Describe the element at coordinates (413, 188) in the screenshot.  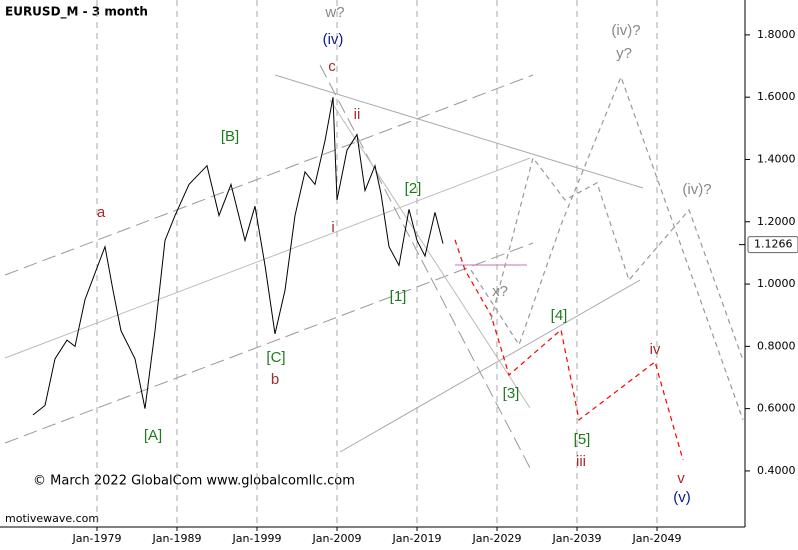
I see `wave-label: [2]` at that location.